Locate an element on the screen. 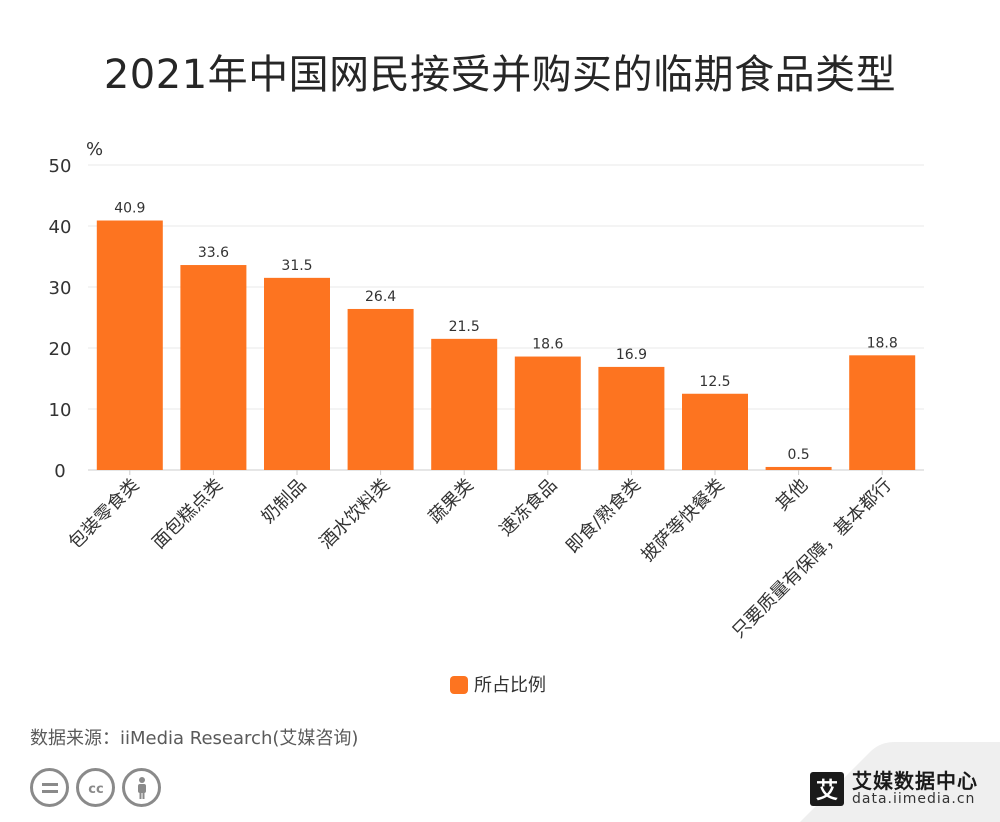  x-tick-label: 即食/熟食类 is located at coordinates (603, 516).